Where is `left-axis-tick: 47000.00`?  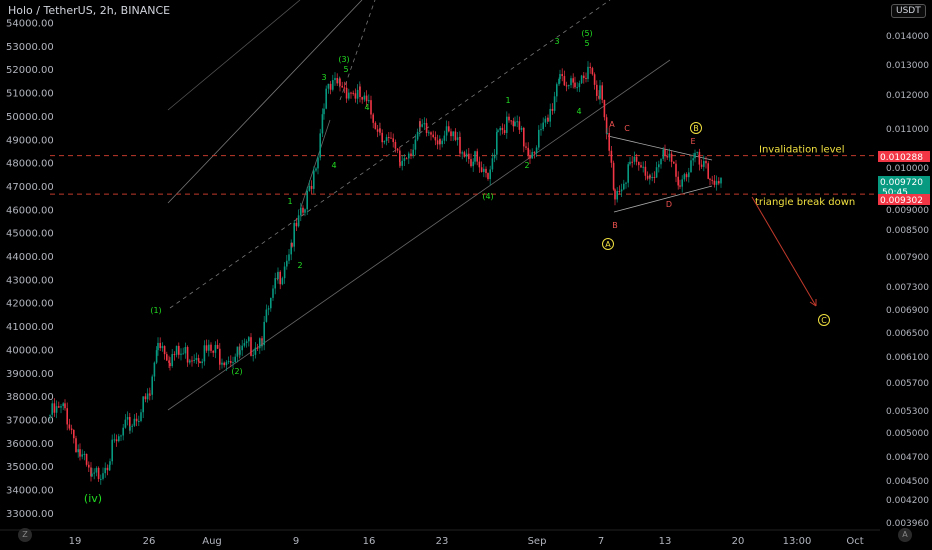 left-axis-tick: 47000.00 is located at coordinates (30, 187).